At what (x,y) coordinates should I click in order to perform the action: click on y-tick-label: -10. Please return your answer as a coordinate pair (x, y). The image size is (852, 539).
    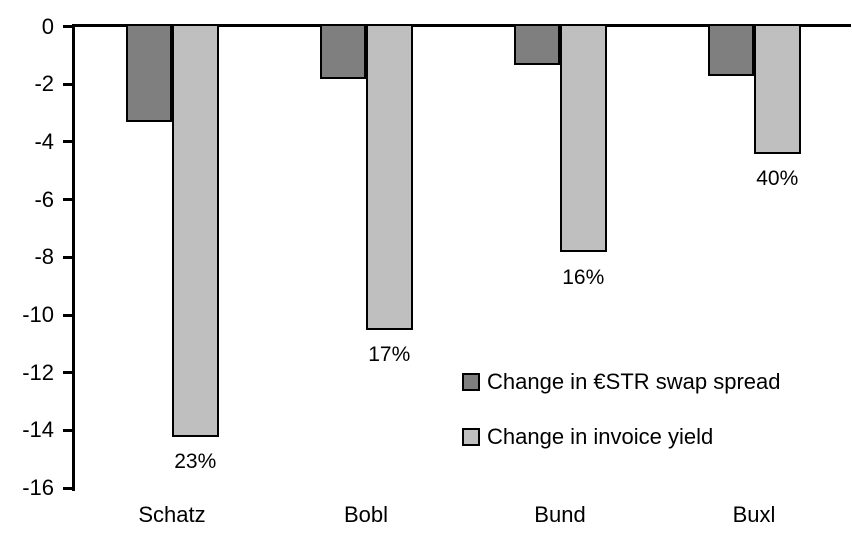
    Looking at the image, I should click on (38, 314).